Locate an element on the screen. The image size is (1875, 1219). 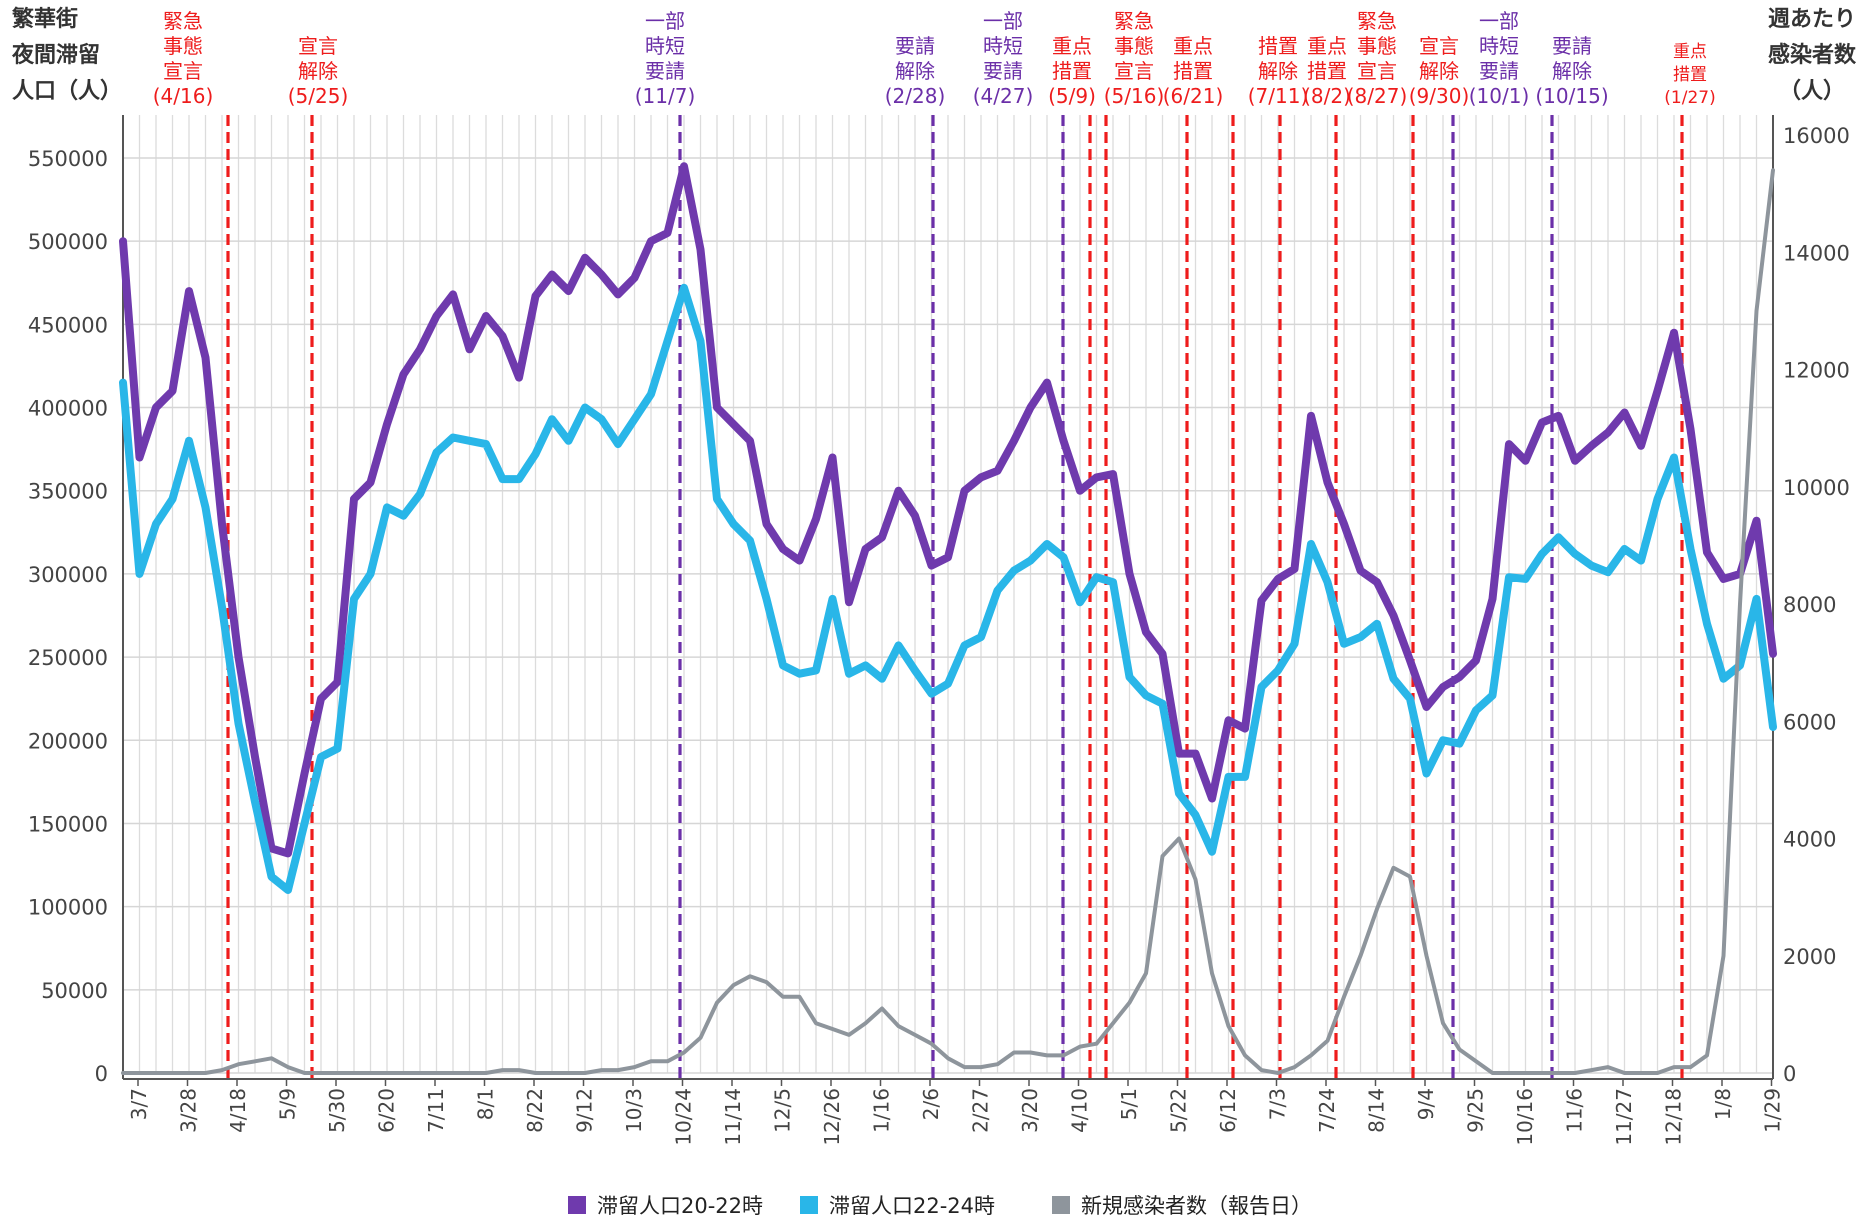
y-tick-label-left: 200000 is located at coordinates (68, 741).